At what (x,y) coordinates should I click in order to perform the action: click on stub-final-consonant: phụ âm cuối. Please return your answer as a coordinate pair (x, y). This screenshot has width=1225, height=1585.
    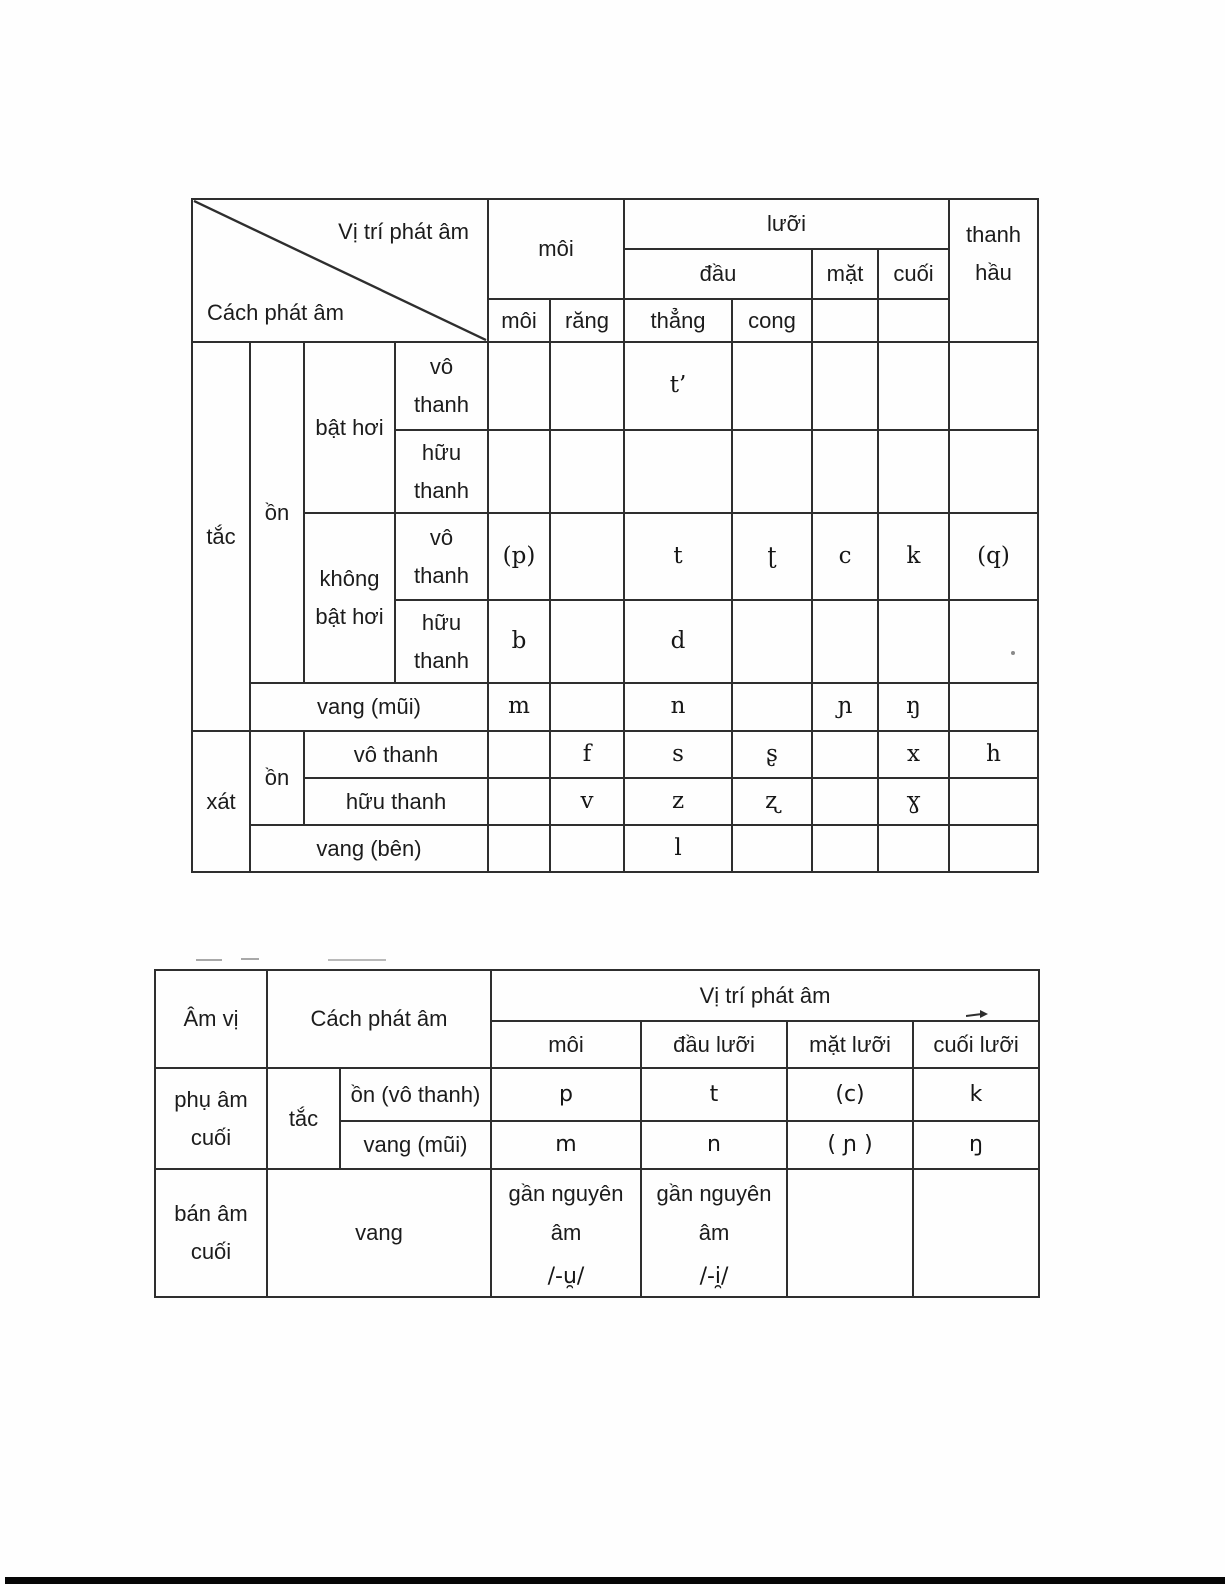
    Looking at the image, I should click on (211, 1118).